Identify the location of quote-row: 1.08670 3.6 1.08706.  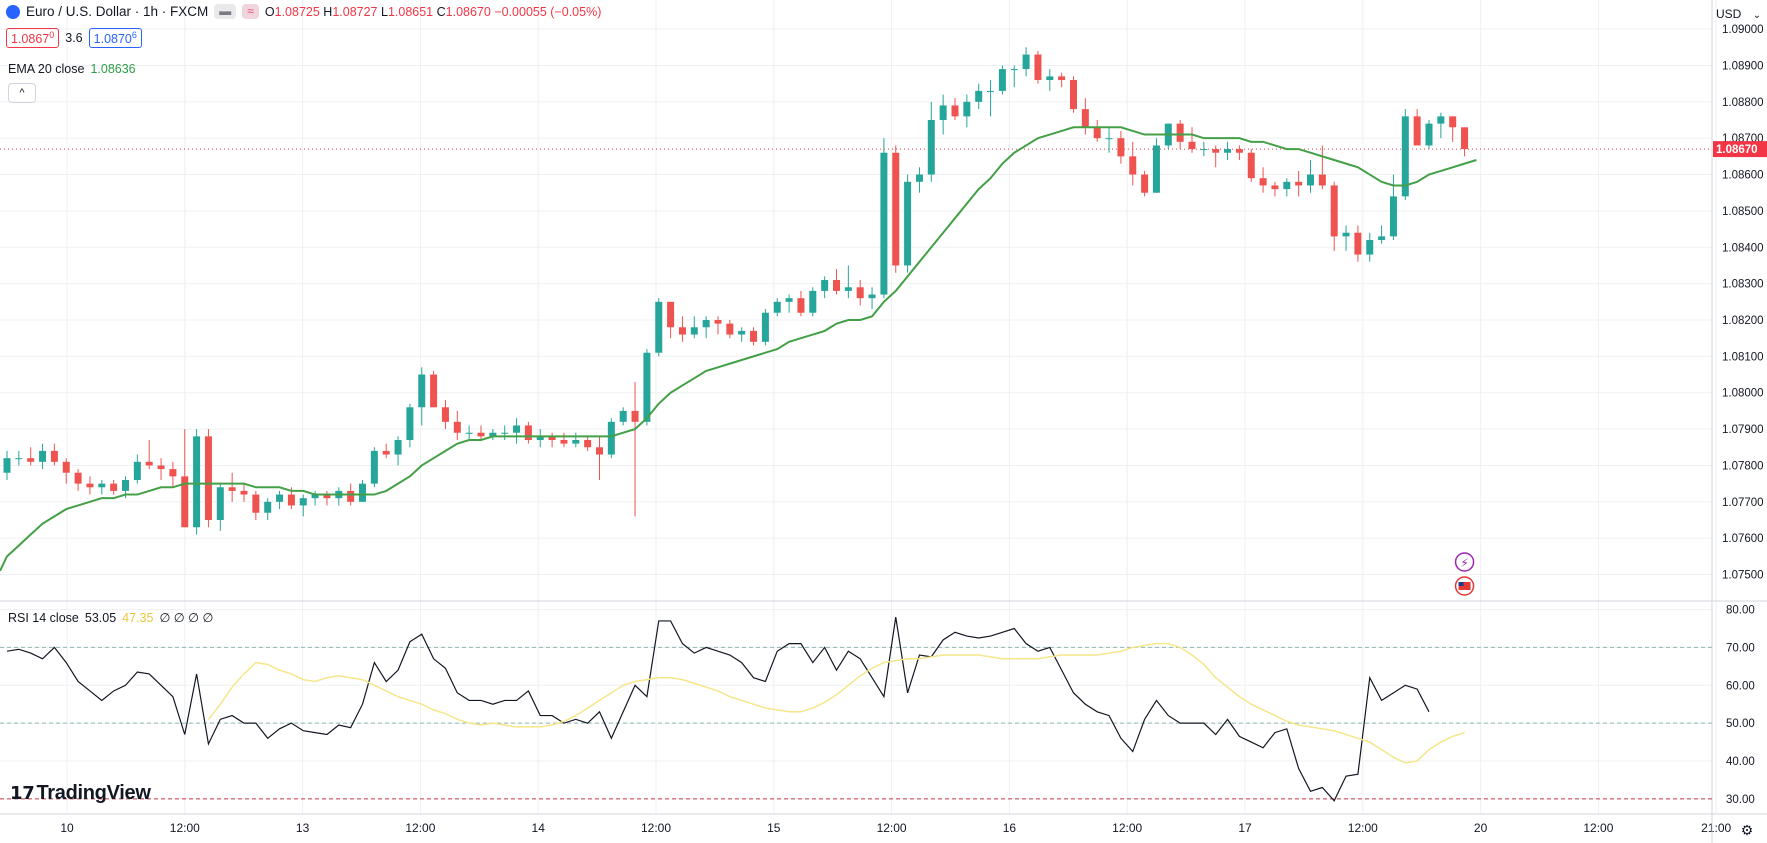
(74, 38).